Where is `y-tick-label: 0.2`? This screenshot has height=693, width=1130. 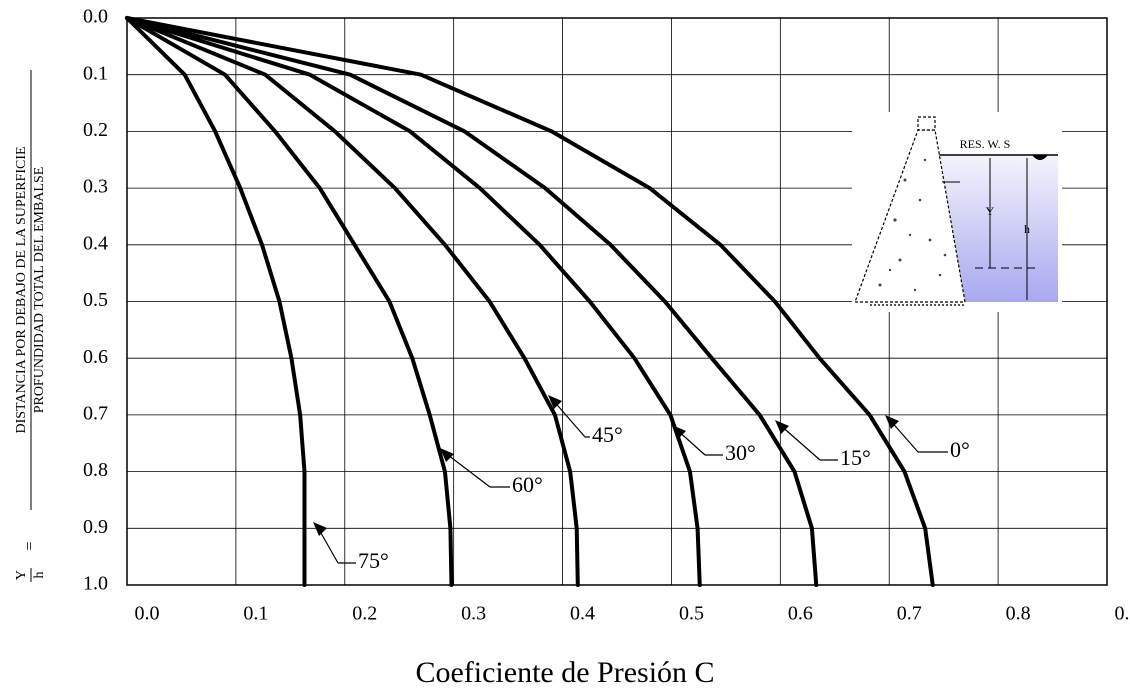
y-tick-label: 0.2 is located at coordinates (95, 130).